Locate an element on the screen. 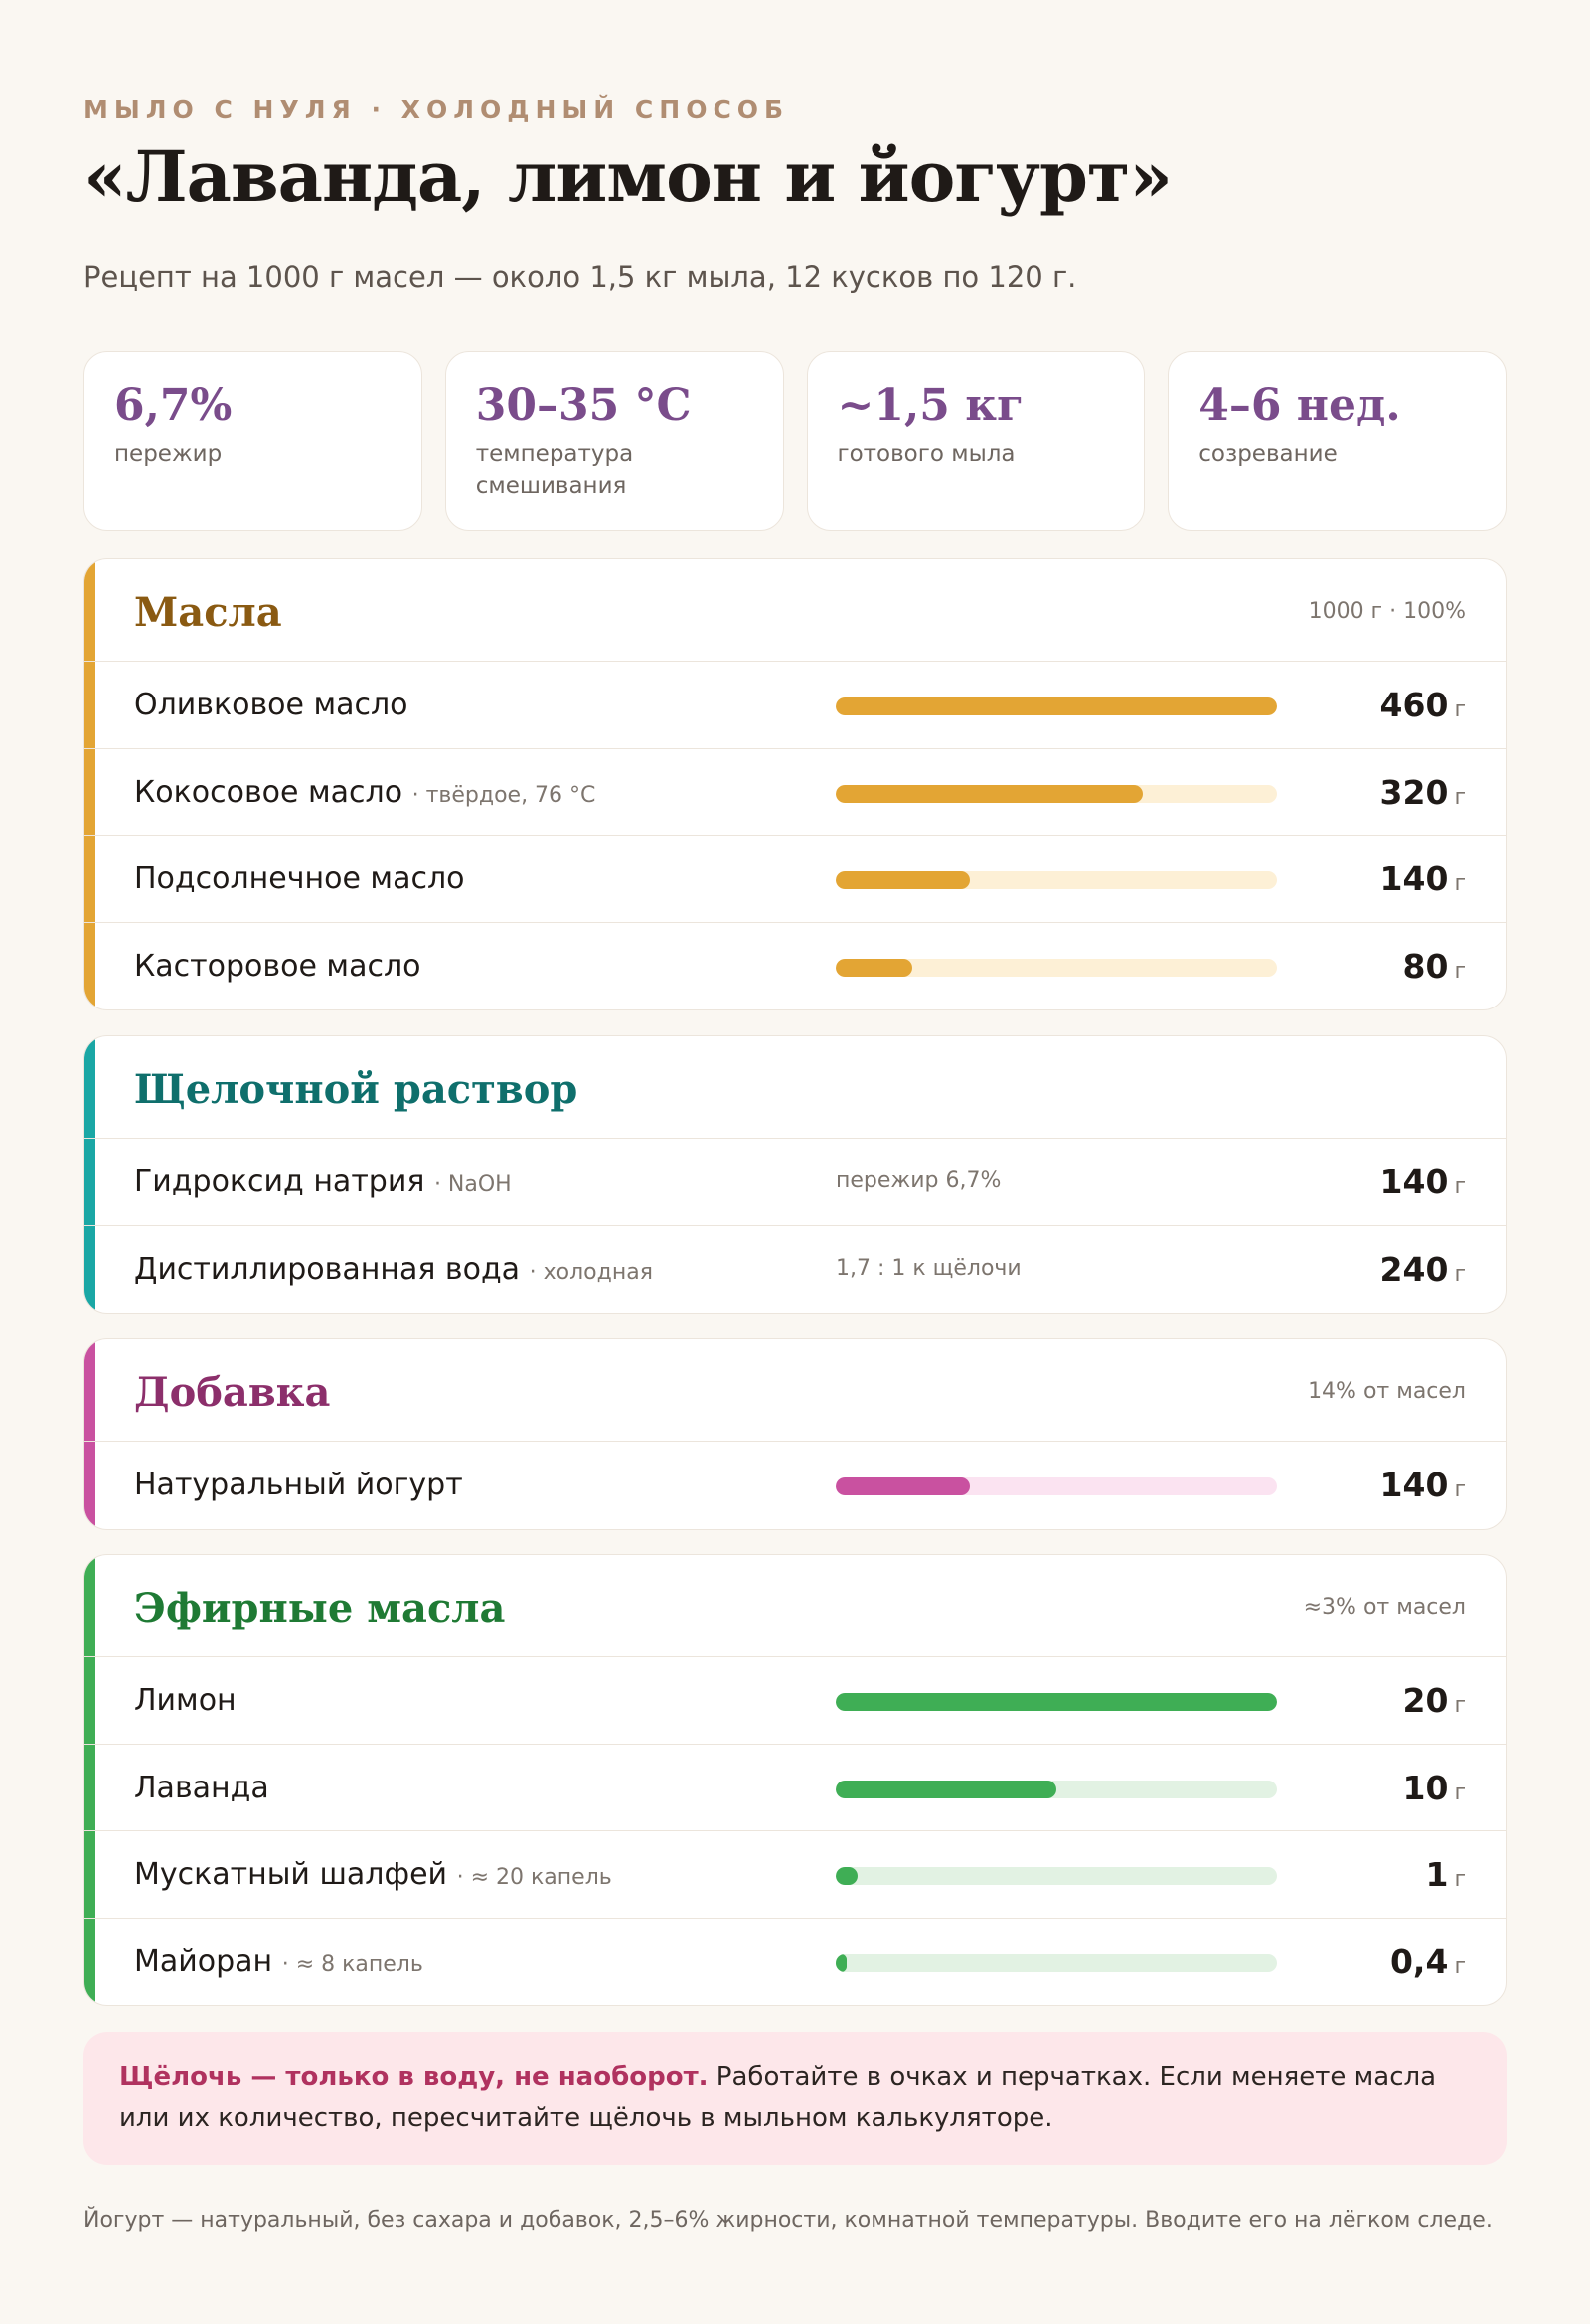 The height and width of the screenshot is (2324, 1590). section-meta: ≈3% от масел is located at coordinates (1384, 1607).